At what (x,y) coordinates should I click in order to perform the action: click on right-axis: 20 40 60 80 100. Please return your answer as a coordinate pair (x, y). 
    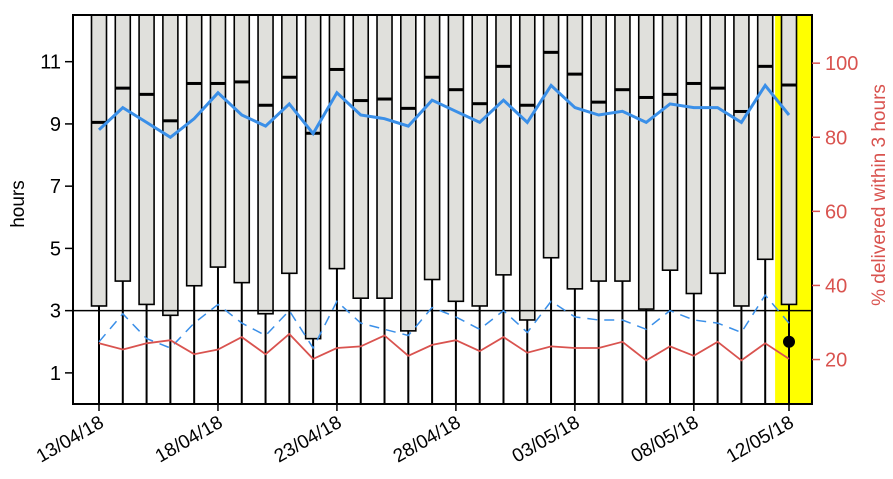
    Looking at the image, I should click on (835, 212).